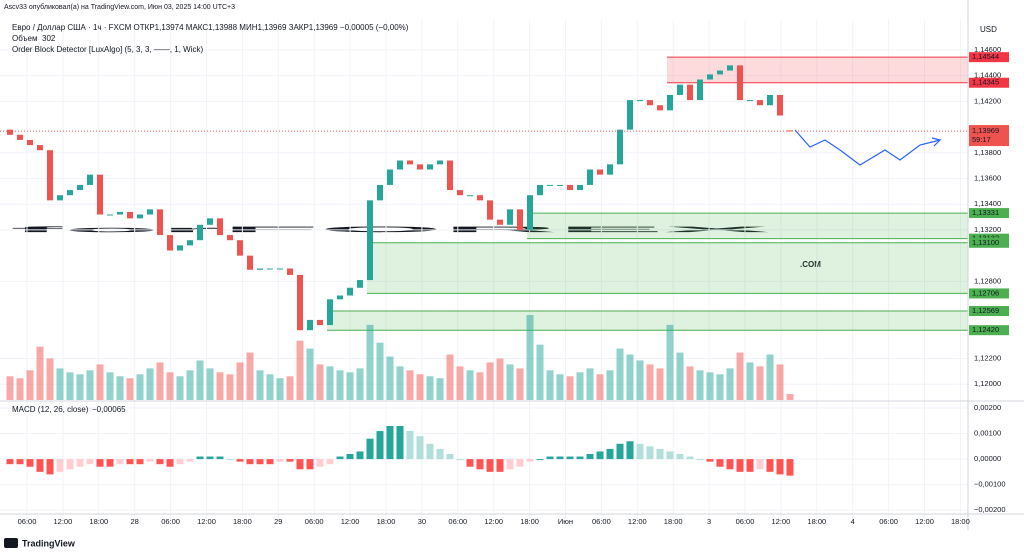  I want to click on volume-title: Объем, so click(25, 38).